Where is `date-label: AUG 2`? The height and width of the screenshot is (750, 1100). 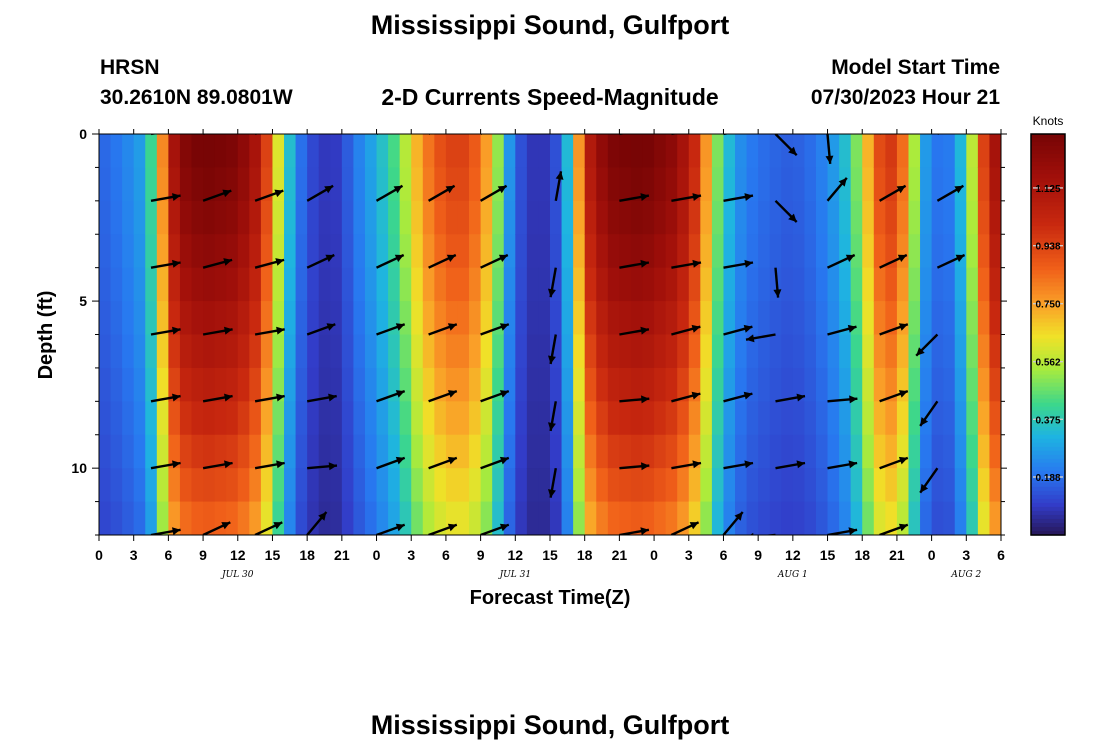
date-label: AUG 2 is located at coordinates (965, 575).